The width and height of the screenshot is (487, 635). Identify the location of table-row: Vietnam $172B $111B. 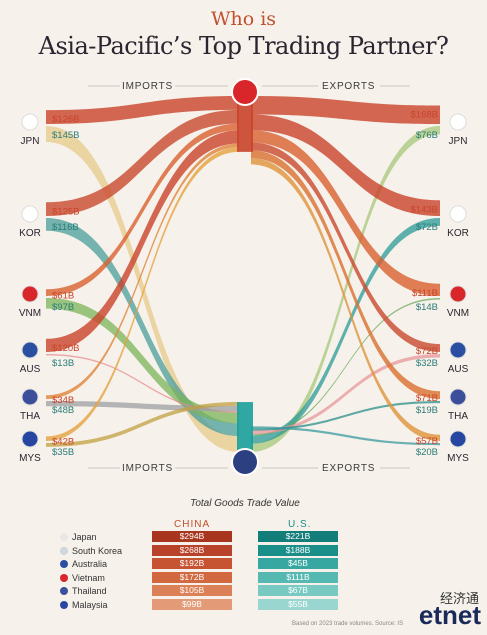
(245, 578).